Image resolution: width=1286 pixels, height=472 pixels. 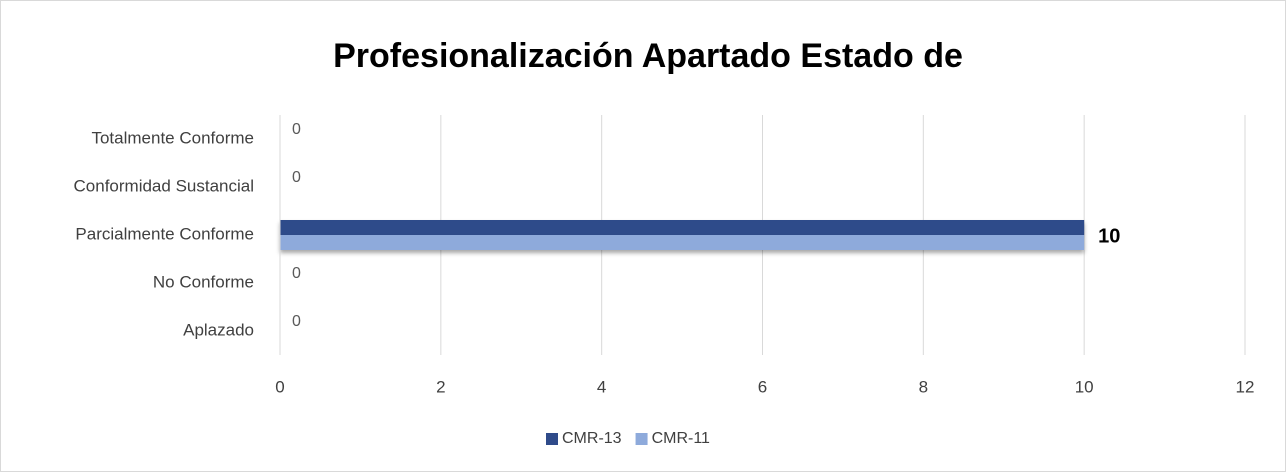 I want to click on x-tick-label: 8, so click(x=923, y=386).